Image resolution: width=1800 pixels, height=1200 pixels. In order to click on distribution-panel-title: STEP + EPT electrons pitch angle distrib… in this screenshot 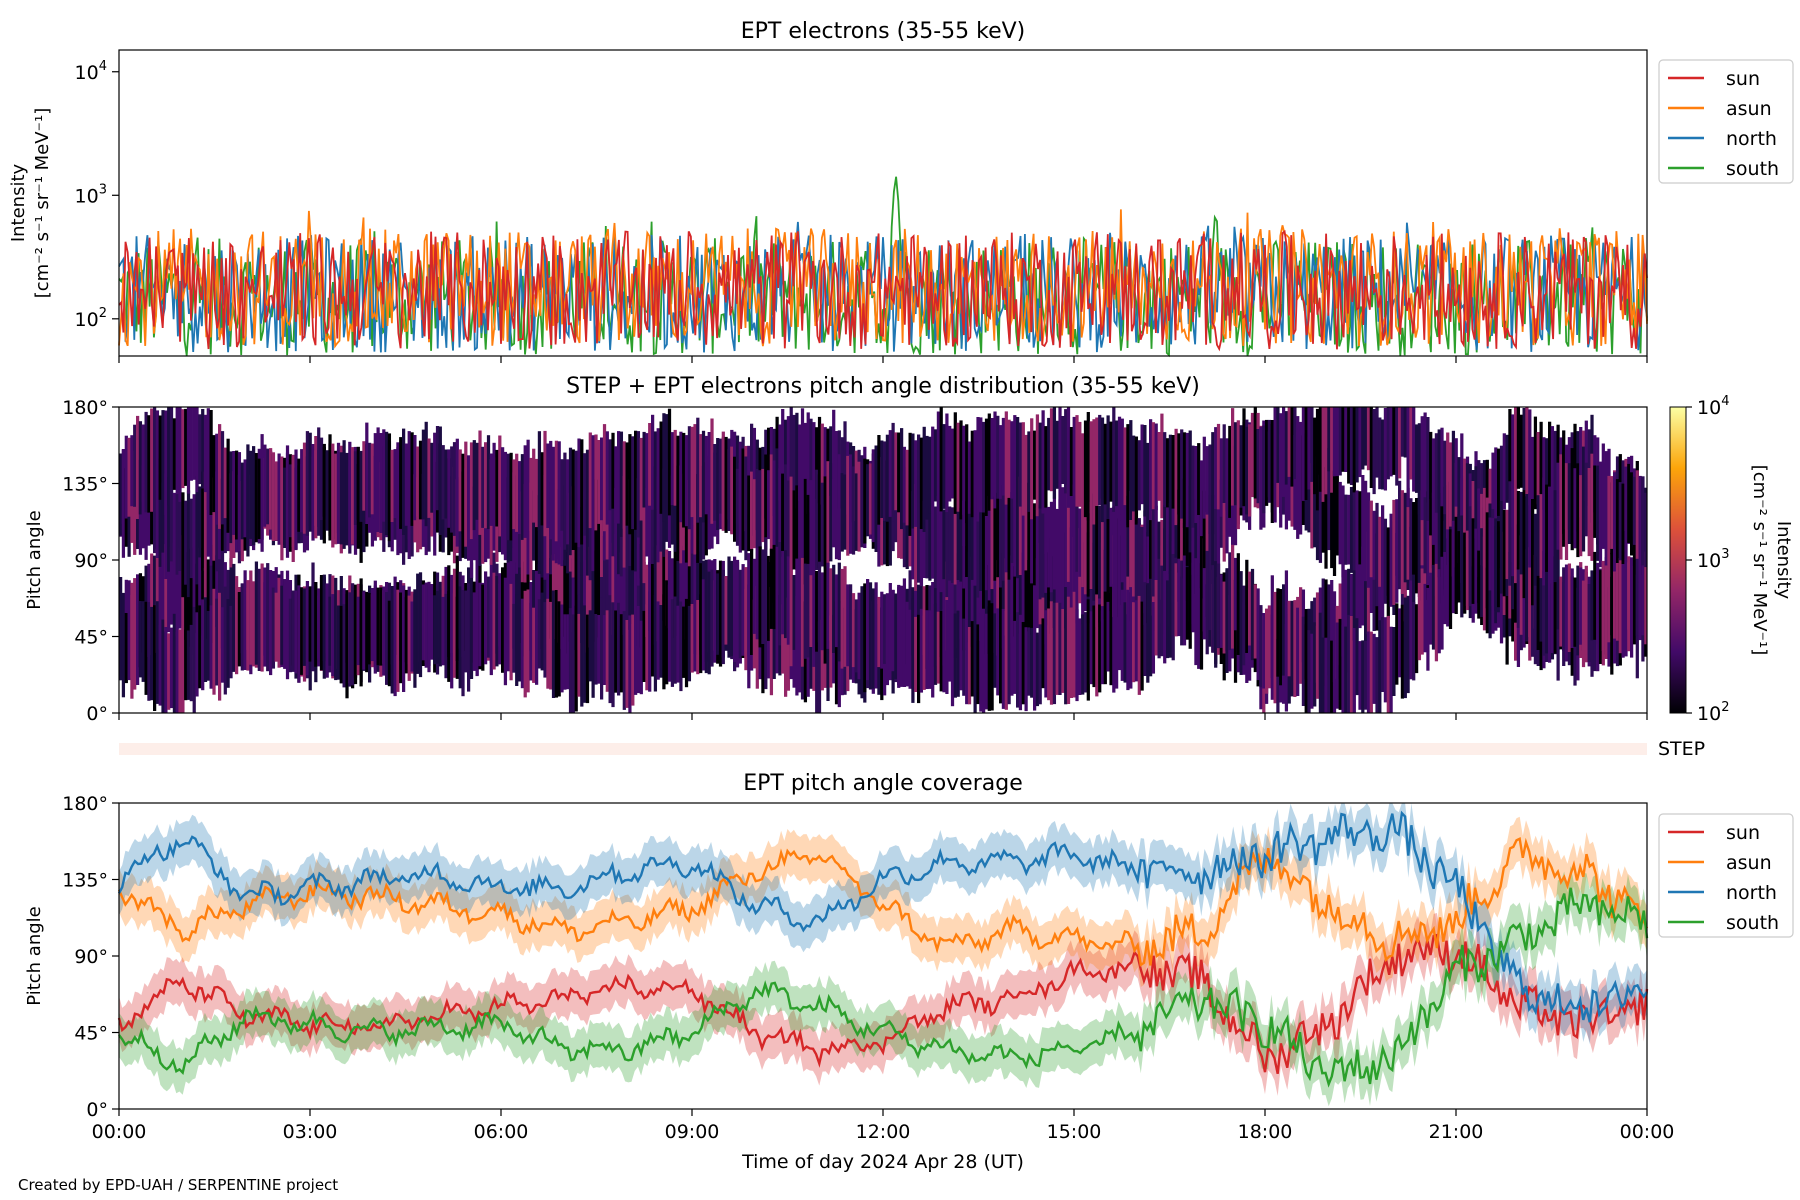, I will do `click(883, 386)`.